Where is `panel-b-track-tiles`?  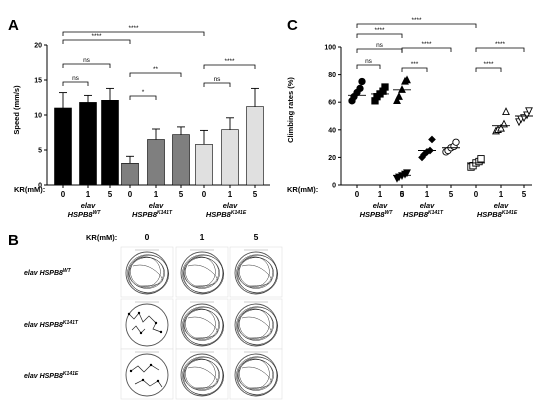
panel-b-track-tiles is located at coordinates (201, 323).